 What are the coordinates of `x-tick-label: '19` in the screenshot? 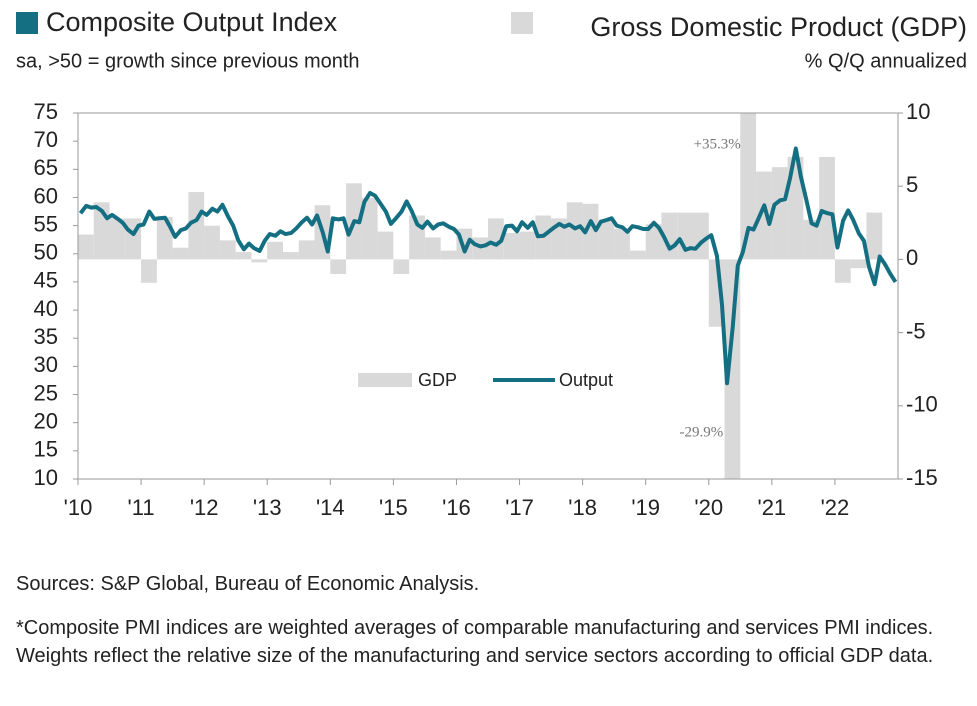 It's located at (645, 507).